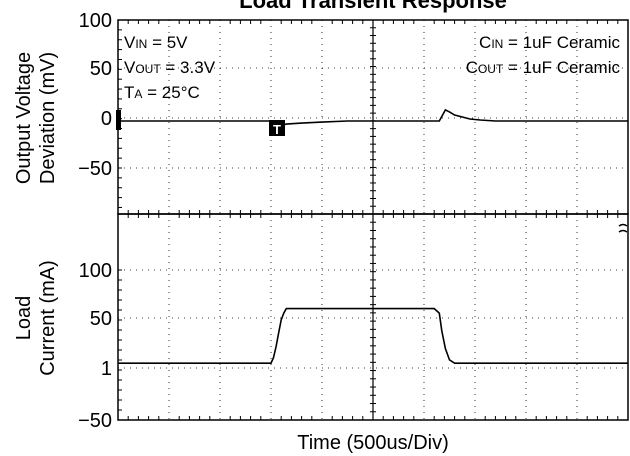  Describe the element at coordinates (101, 69) in the screenshot. I see `upper-ytick-label: 50` at that location.